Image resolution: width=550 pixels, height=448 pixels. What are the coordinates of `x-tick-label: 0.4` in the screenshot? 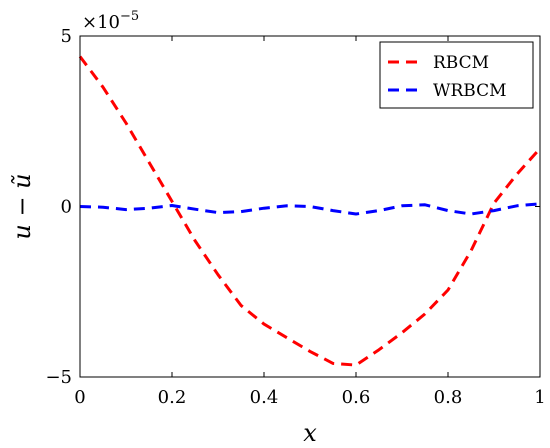 It's located at (264, 397).